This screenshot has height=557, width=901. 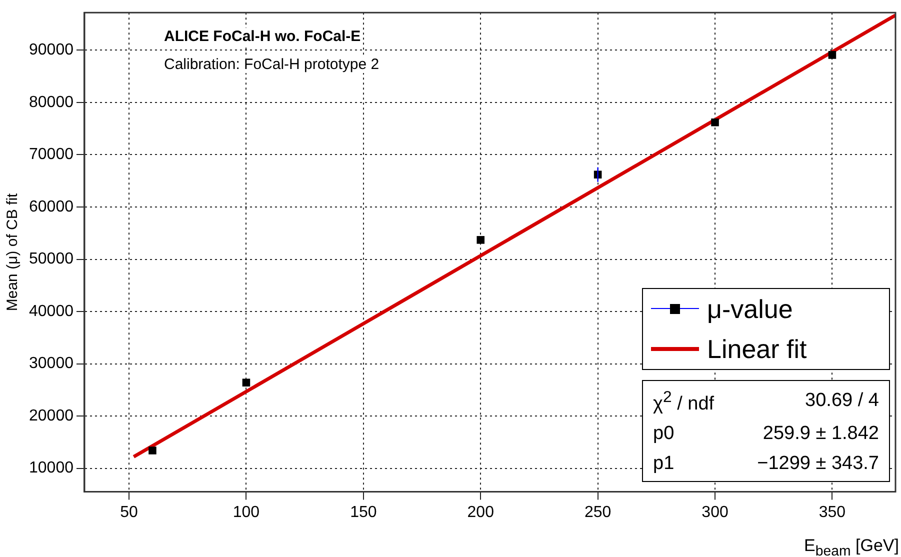 What do you see at coordinates (51, 155) in the screenshot?
I see `y-tick-label: 70000` at bounding box center [51, 155].